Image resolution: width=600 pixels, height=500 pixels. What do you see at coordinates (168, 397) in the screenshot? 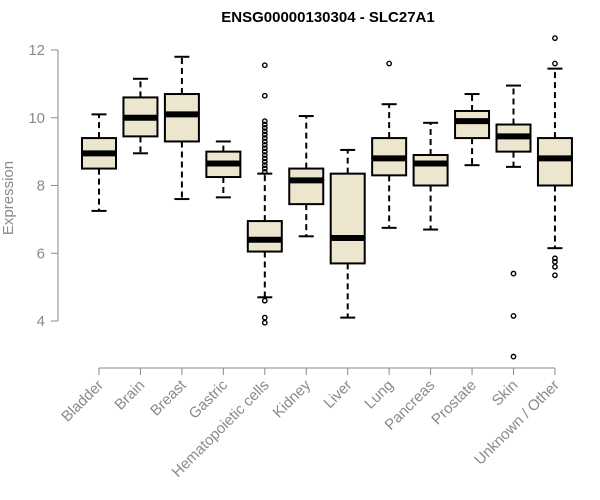
I see `x-tick-label: Breast` at bounding box center [168, 397].